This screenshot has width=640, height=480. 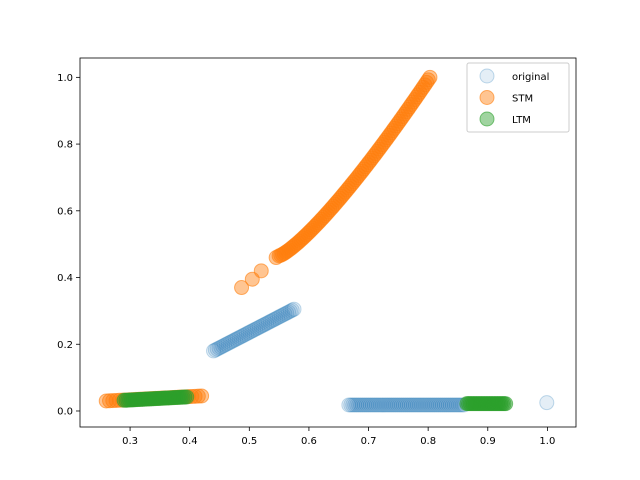 What do you see at coordinates (309, 441) in the screenshot?
I see `x-tick-label: 0.6` at bounding box center [309, 441].